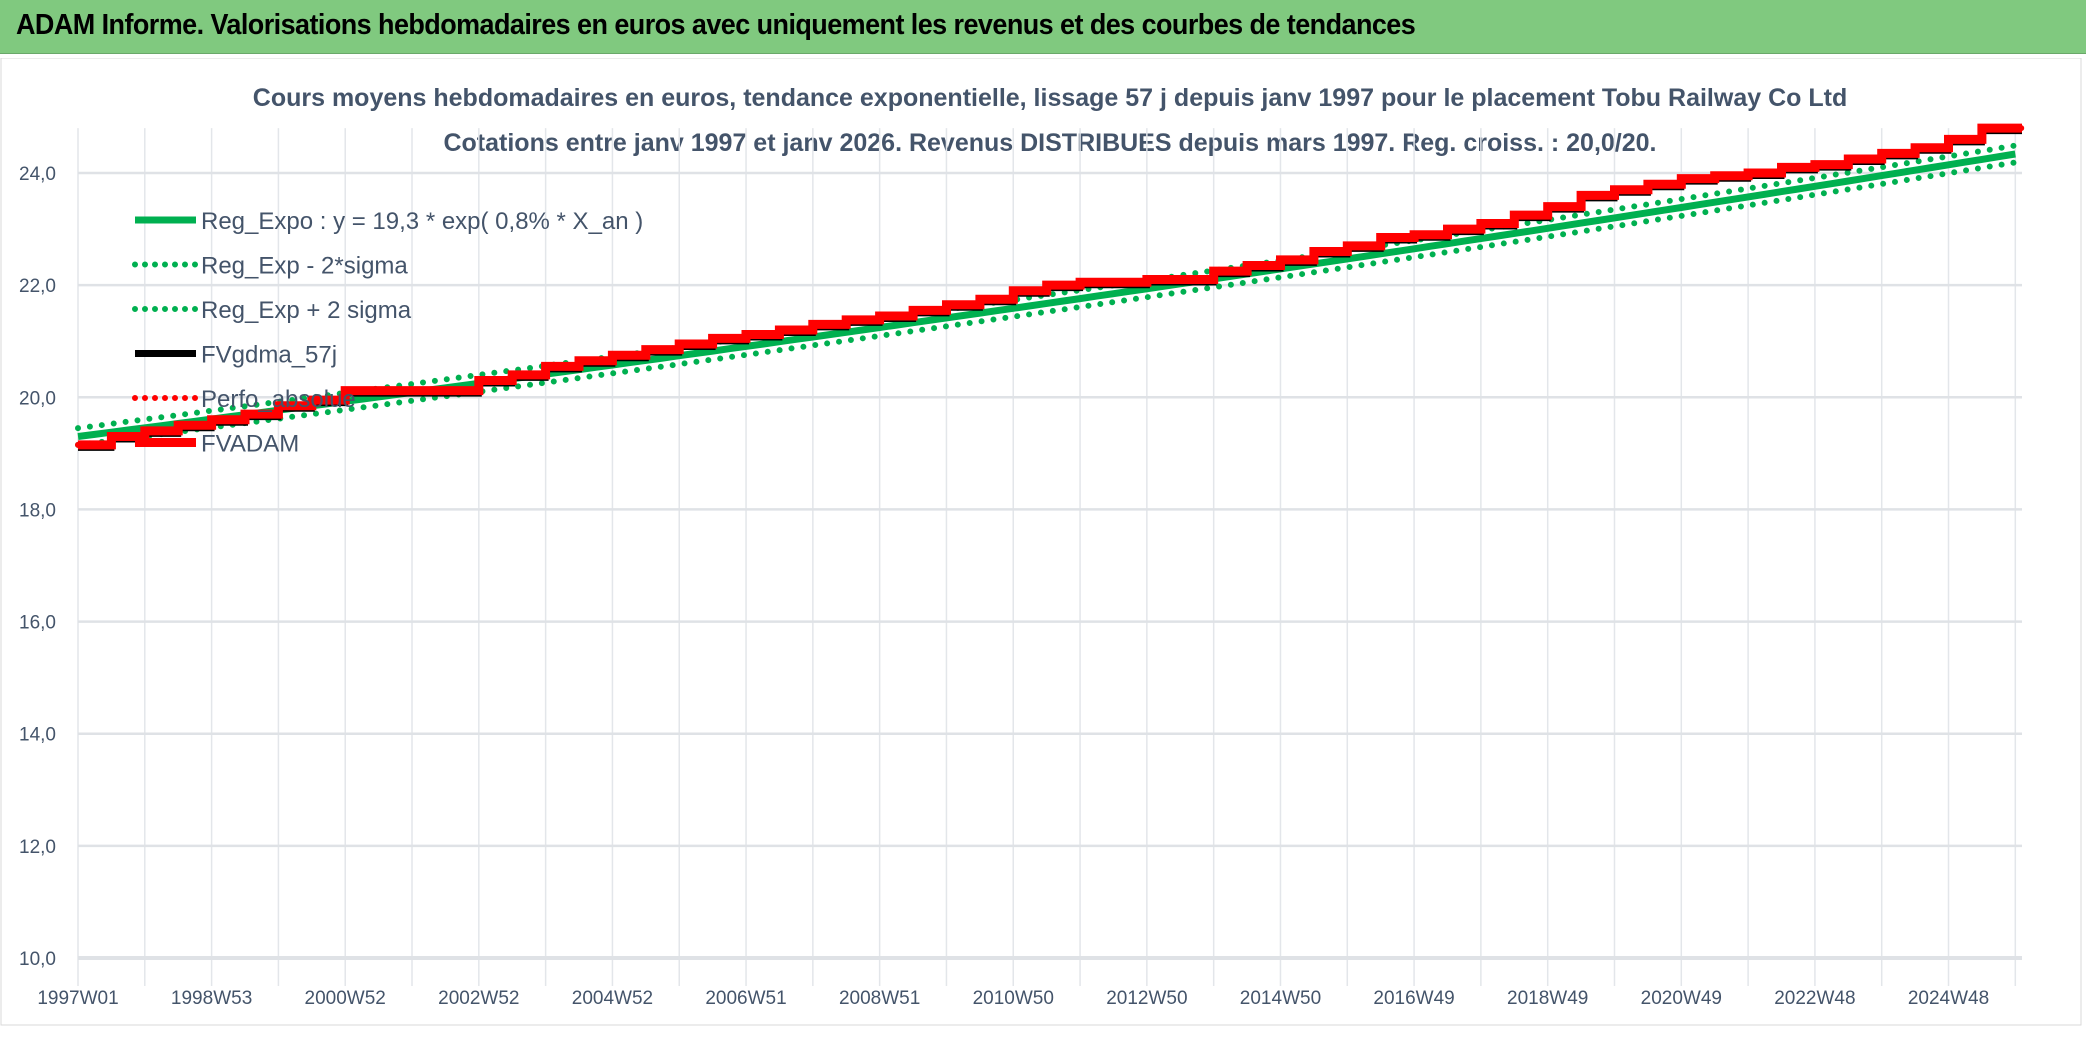 This screenshot has width=2086, height=1037. Describe the element at coordinates (37, 959) in the screenshot. I see `y-tick-label: 10,0` at that location.